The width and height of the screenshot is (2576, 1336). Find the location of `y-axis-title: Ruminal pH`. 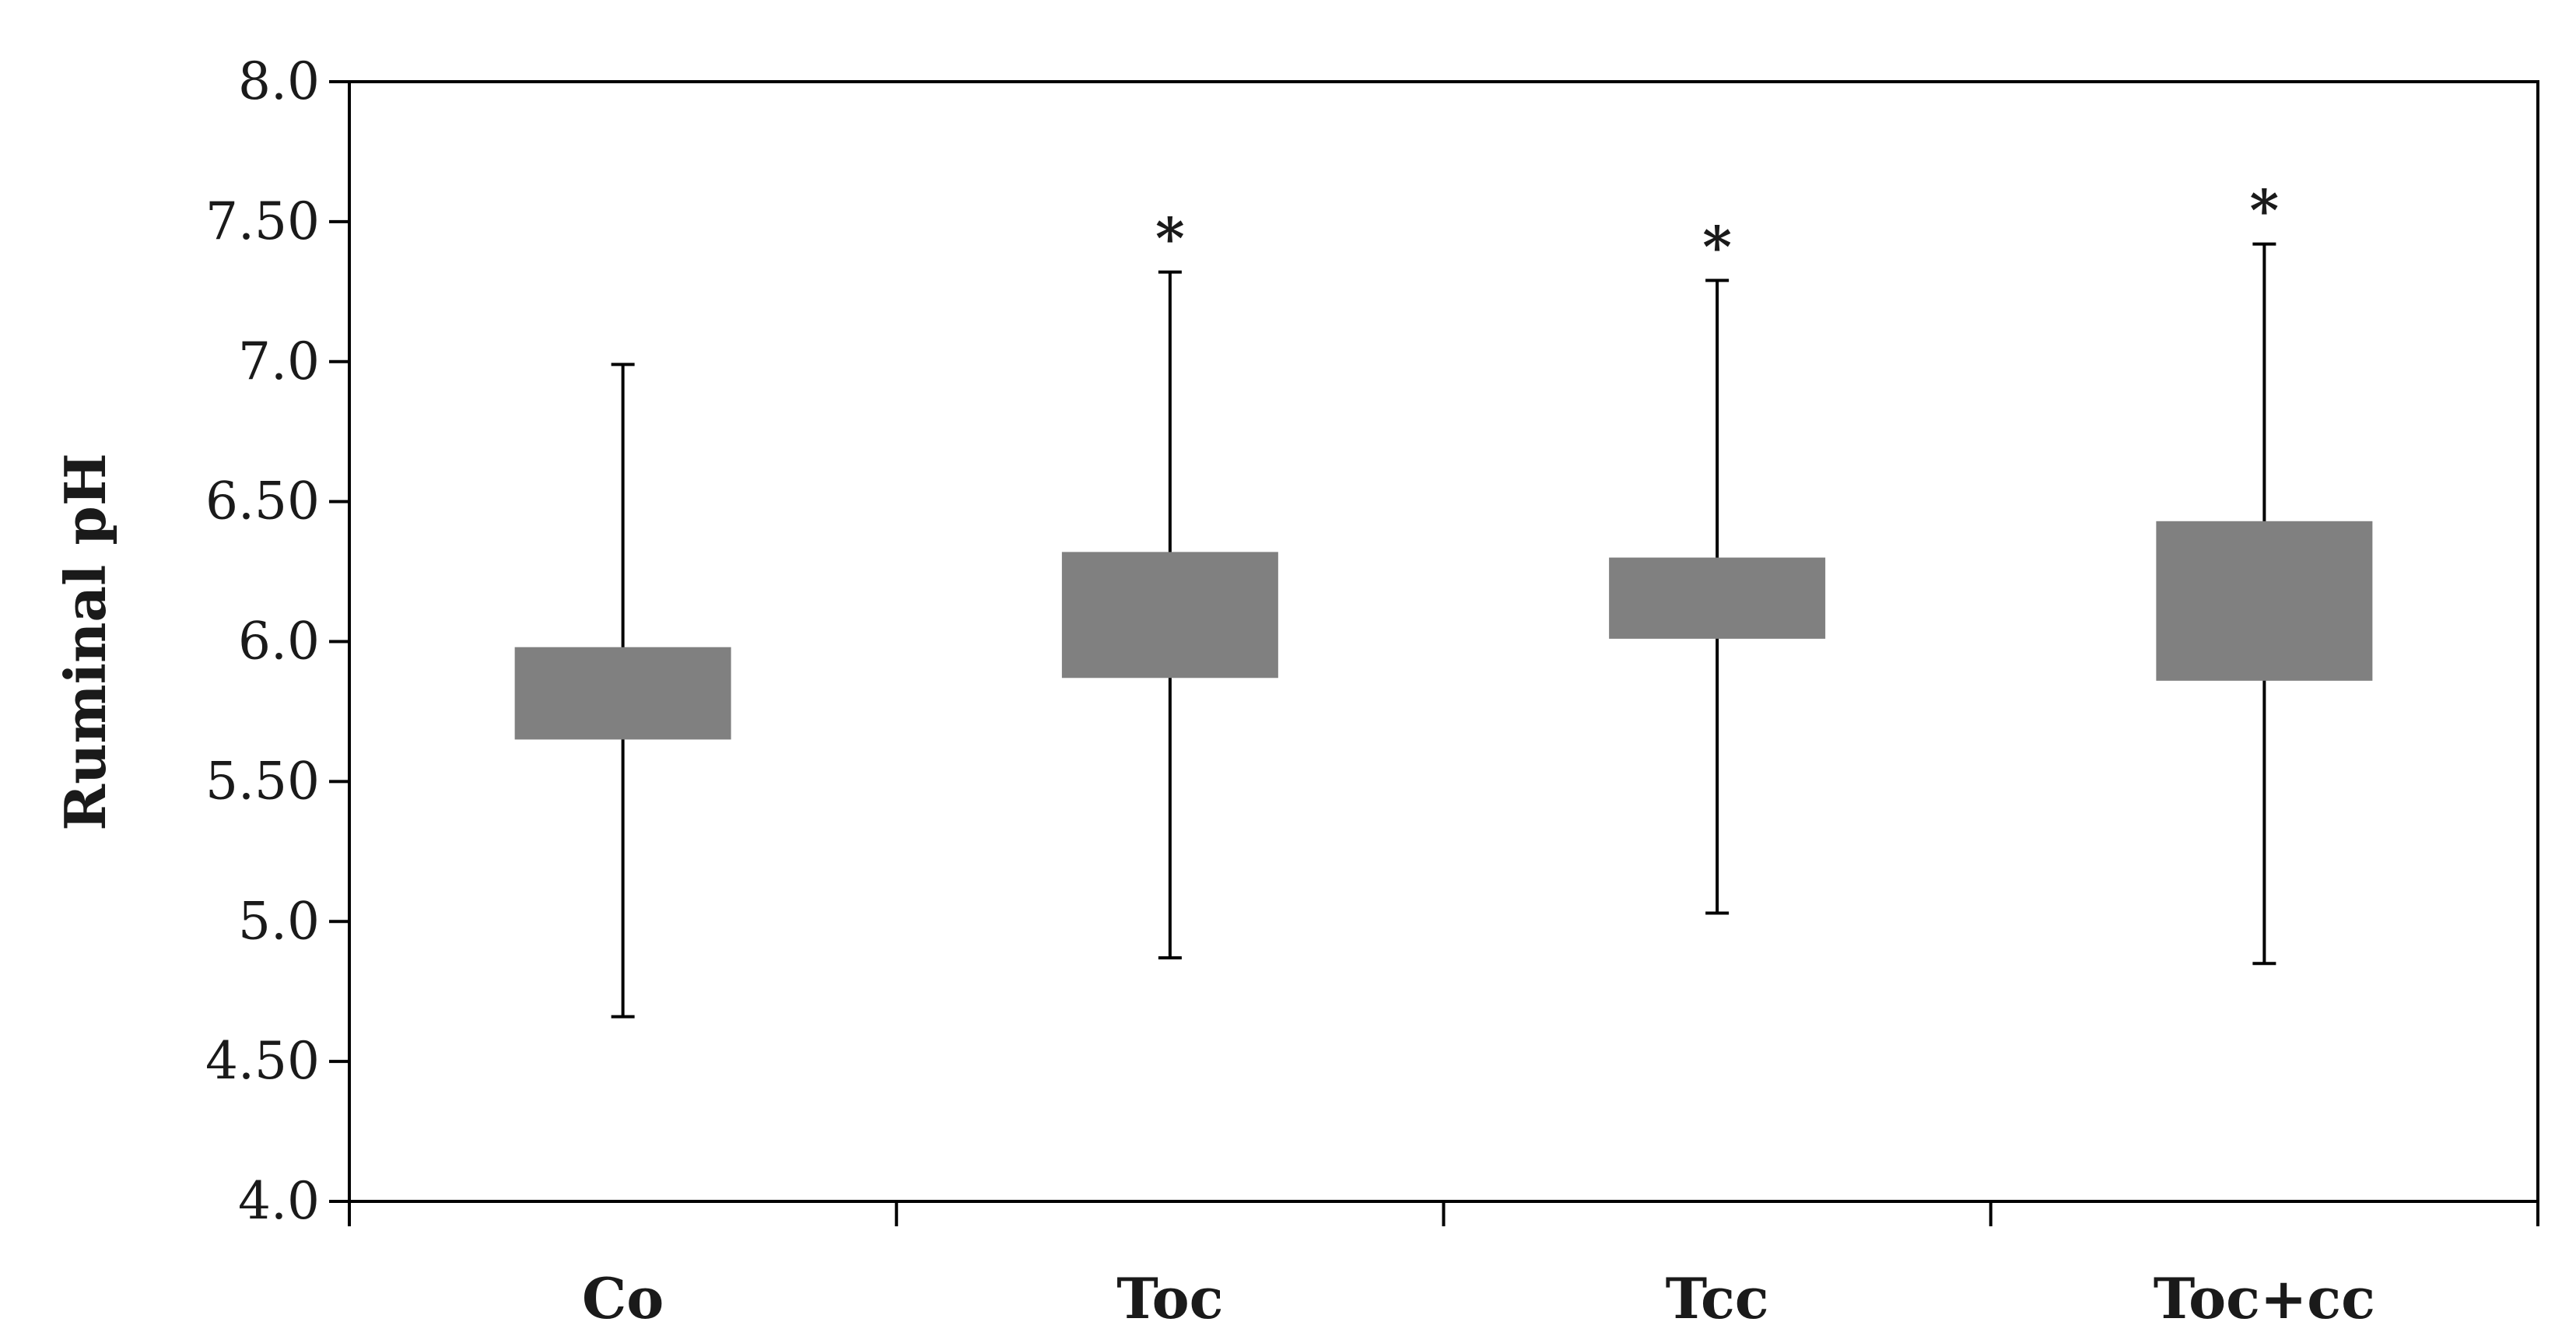

y-axis-title: Ruminal pH is located at coordinates (85, 642).